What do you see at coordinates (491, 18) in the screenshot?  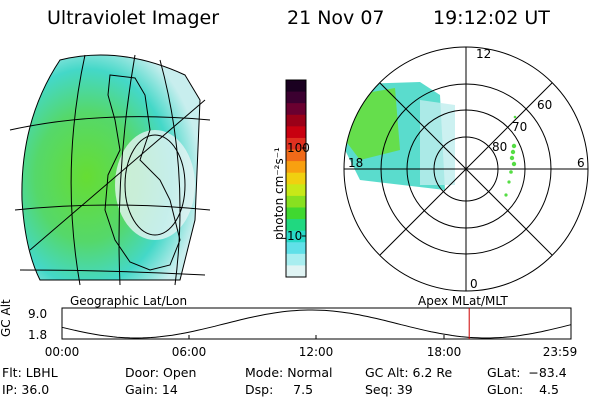 I see `time-label: 19:12:02 UT` at bounding box center [491, 18].